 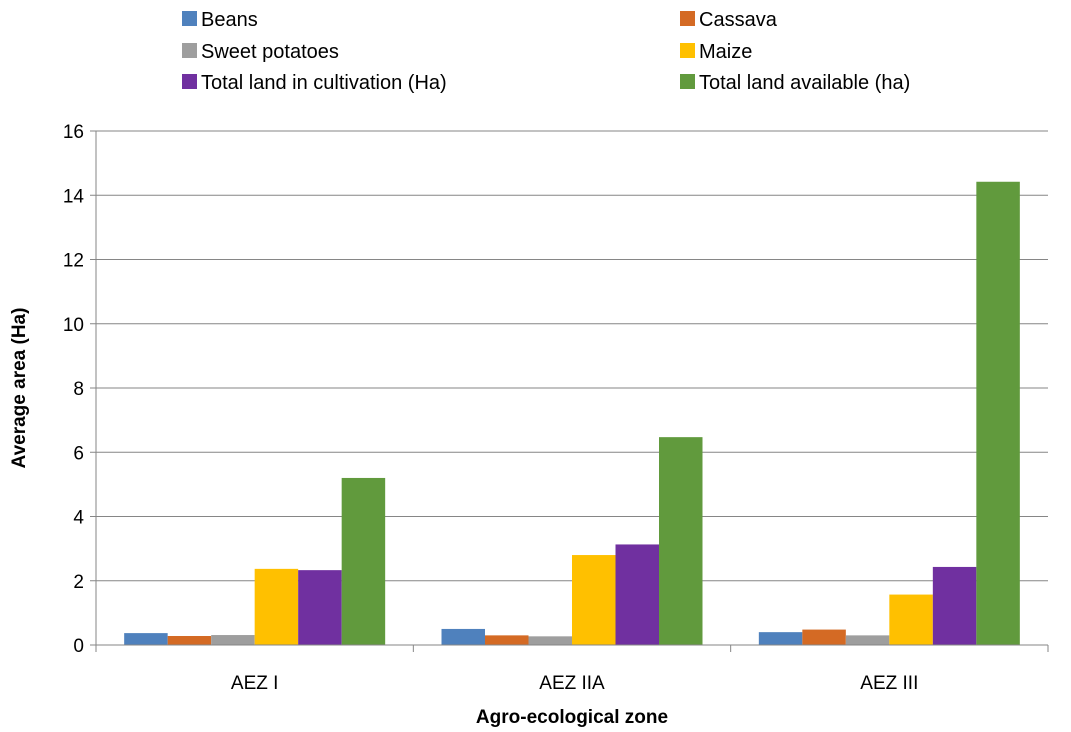 What do you see at coordinates (78, 389) in the screenshot?
I see `y-tick-label: 8` at bounding box center [78, 389].